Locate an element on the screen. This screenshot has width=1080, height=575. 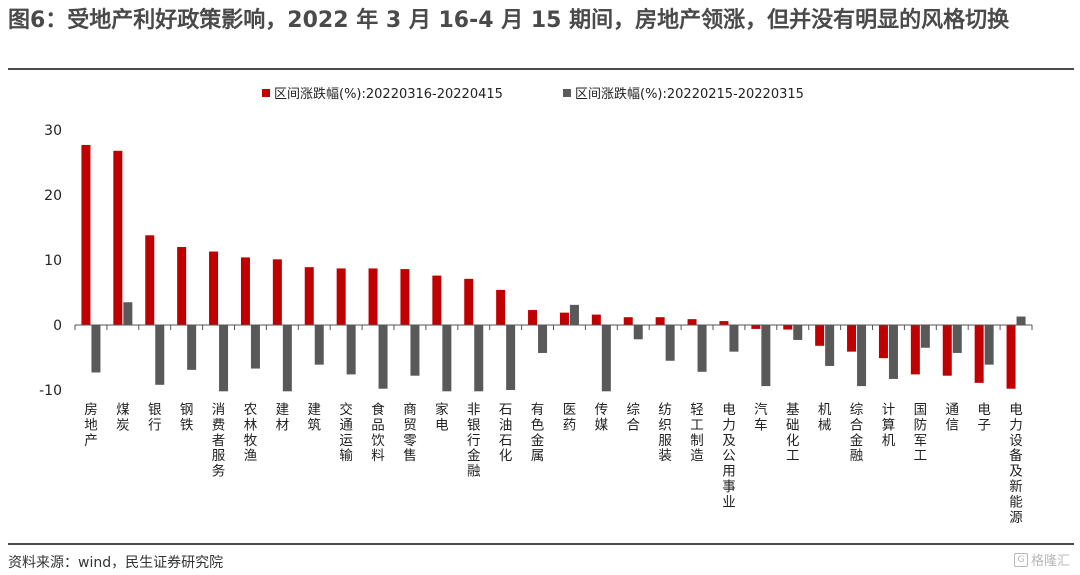
x-tick-label: 建筑 is located at coordinates (315, 417).